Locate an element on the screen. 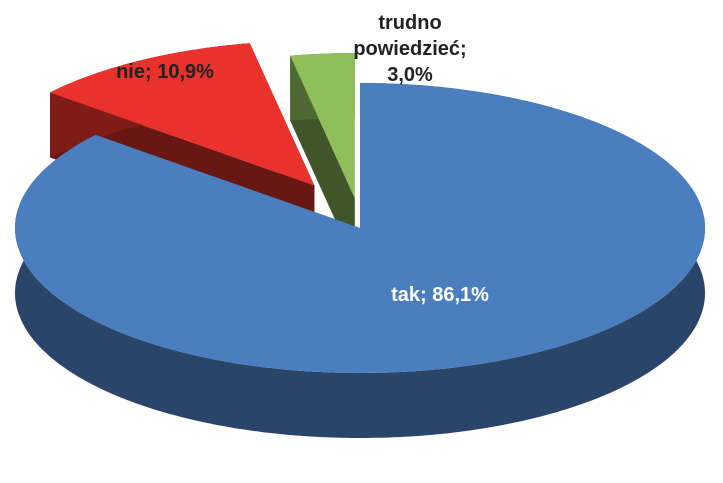  slice-label: nie; 10,9% is located at coordinates (165, 72).